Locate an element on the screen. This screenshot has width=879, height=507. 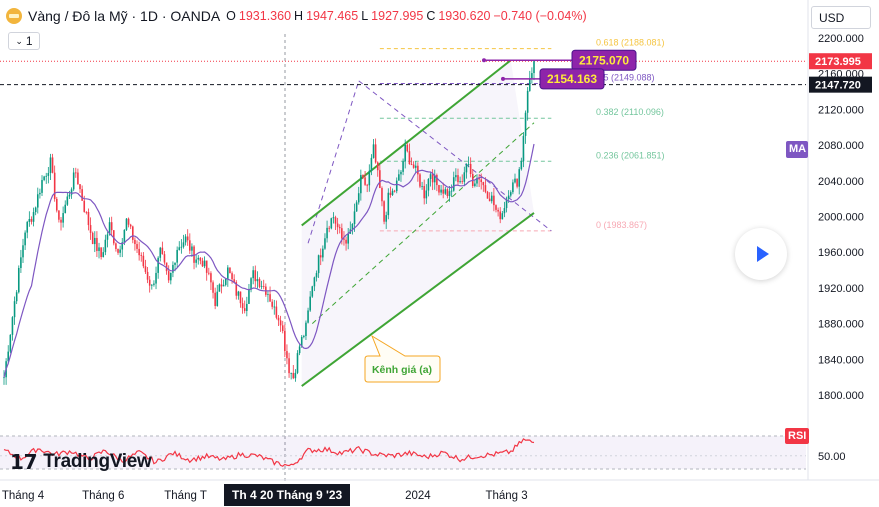
tradingview-logo-mark: 17 is located at coordinates (24, 462).